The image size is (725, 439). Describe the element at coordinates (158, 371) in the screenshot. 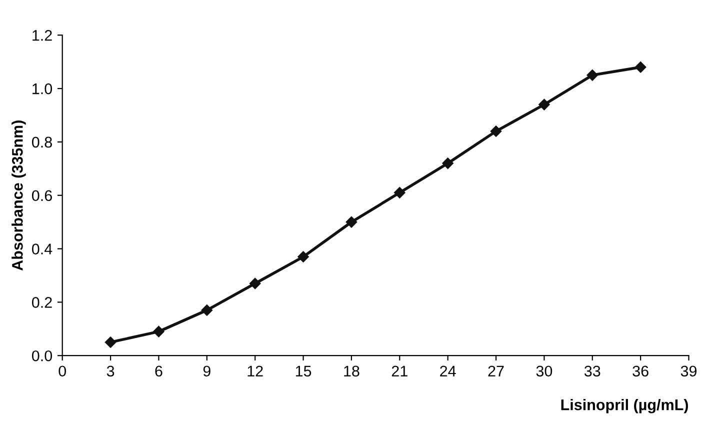

I see `x-tick-label: 6` at that location.